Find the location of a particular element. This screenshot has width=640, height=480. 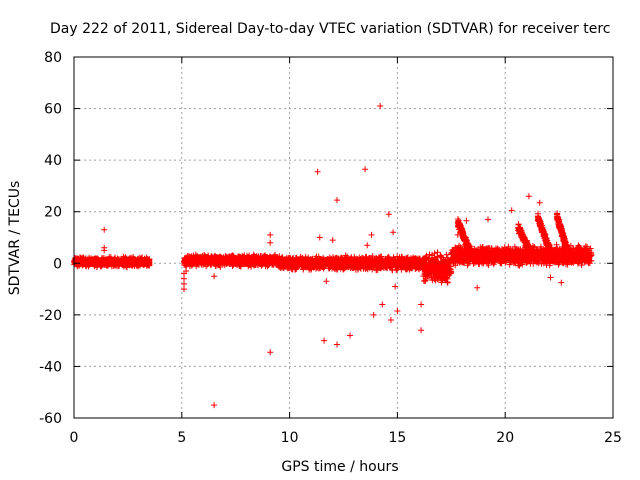

x-tick-label: 0 is located at coordinates (74, 438).